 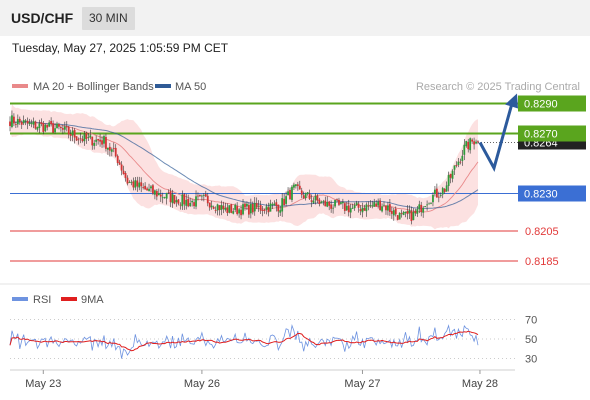 I want to click on price-legend: MA 20 + Bollinger Bands MA 50, so click(x=109, y=87).